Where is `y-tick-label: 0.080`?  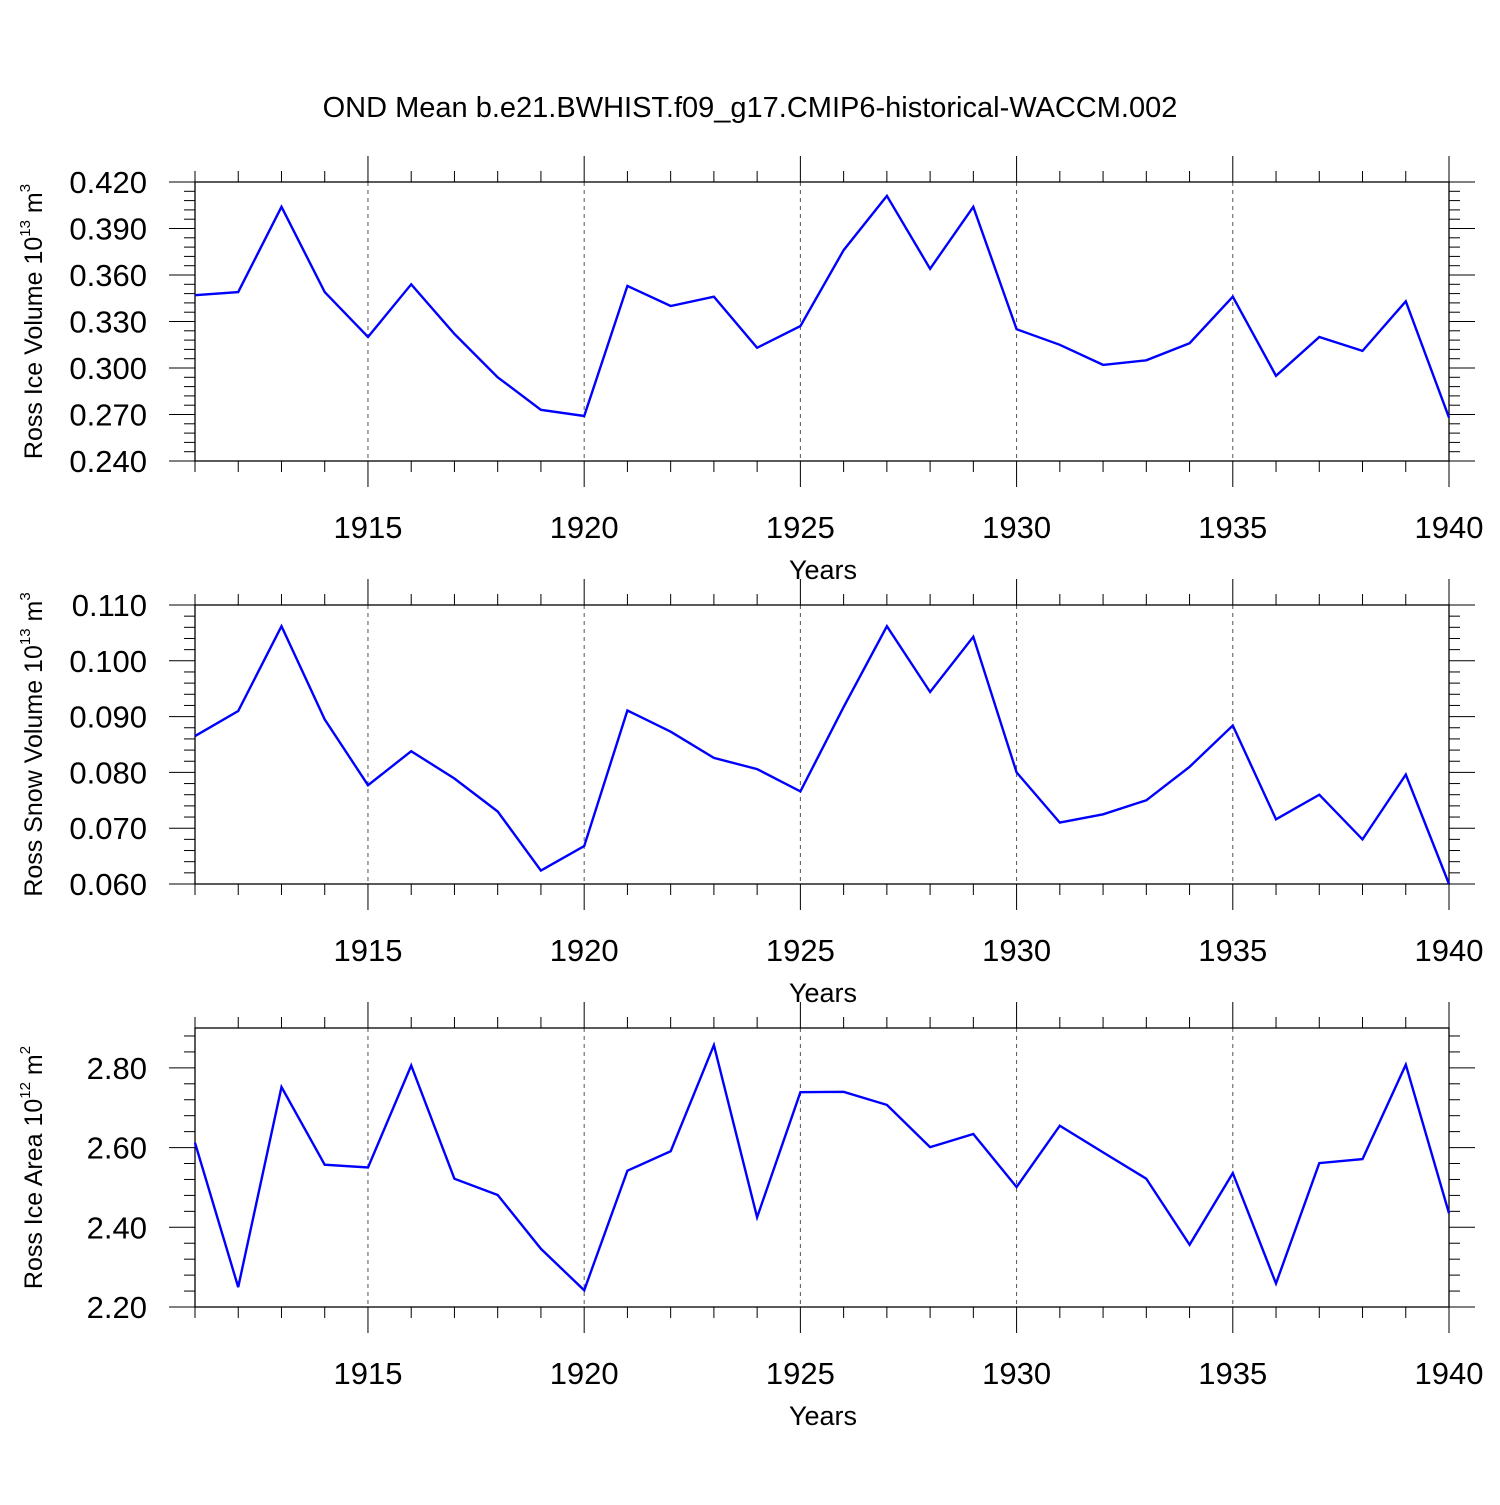 y-tick-label: 0.080 is located at coordinates (108, 772).